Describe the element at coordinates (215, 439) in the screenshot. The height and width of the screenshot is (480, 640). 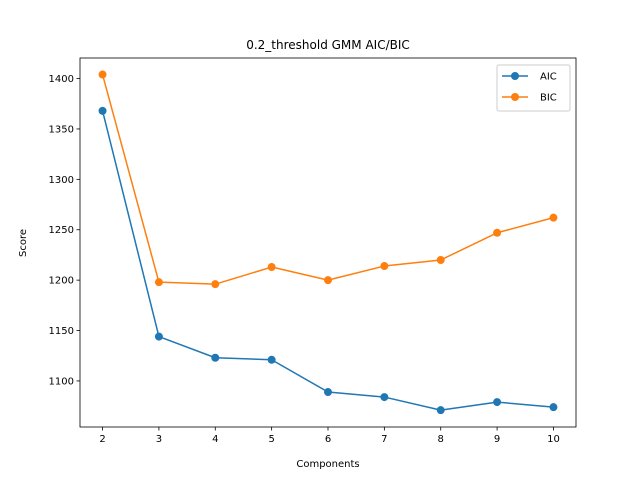
I see `x-tick-label: 4` at that location.